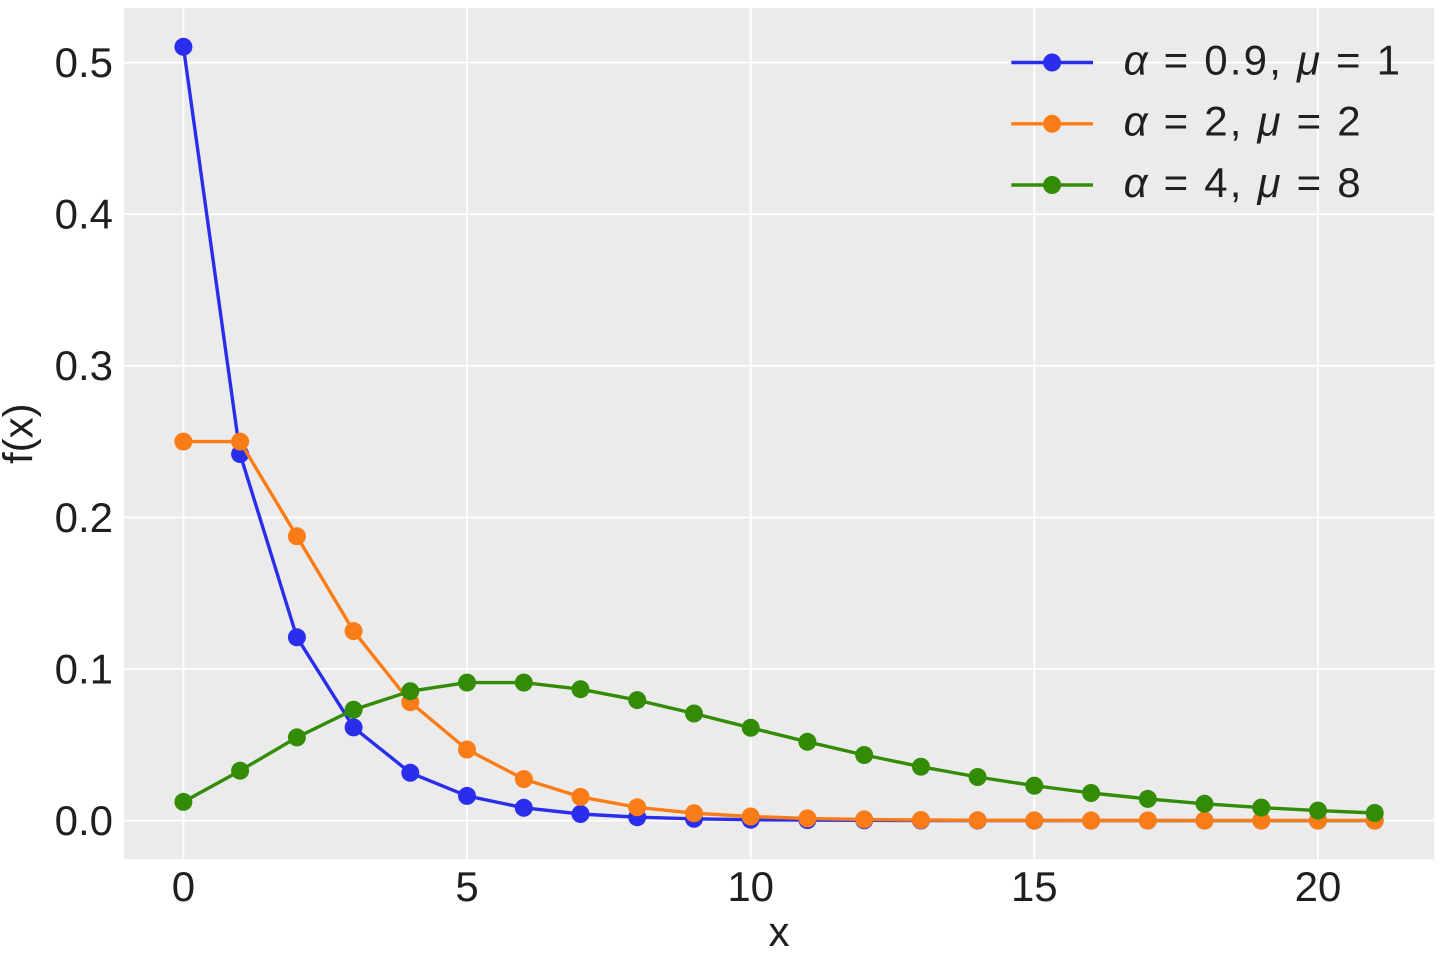 Image resolution: width=1440 pixels, height=960 pixels. I want to click on svg-text: 10, so click(750, 886).